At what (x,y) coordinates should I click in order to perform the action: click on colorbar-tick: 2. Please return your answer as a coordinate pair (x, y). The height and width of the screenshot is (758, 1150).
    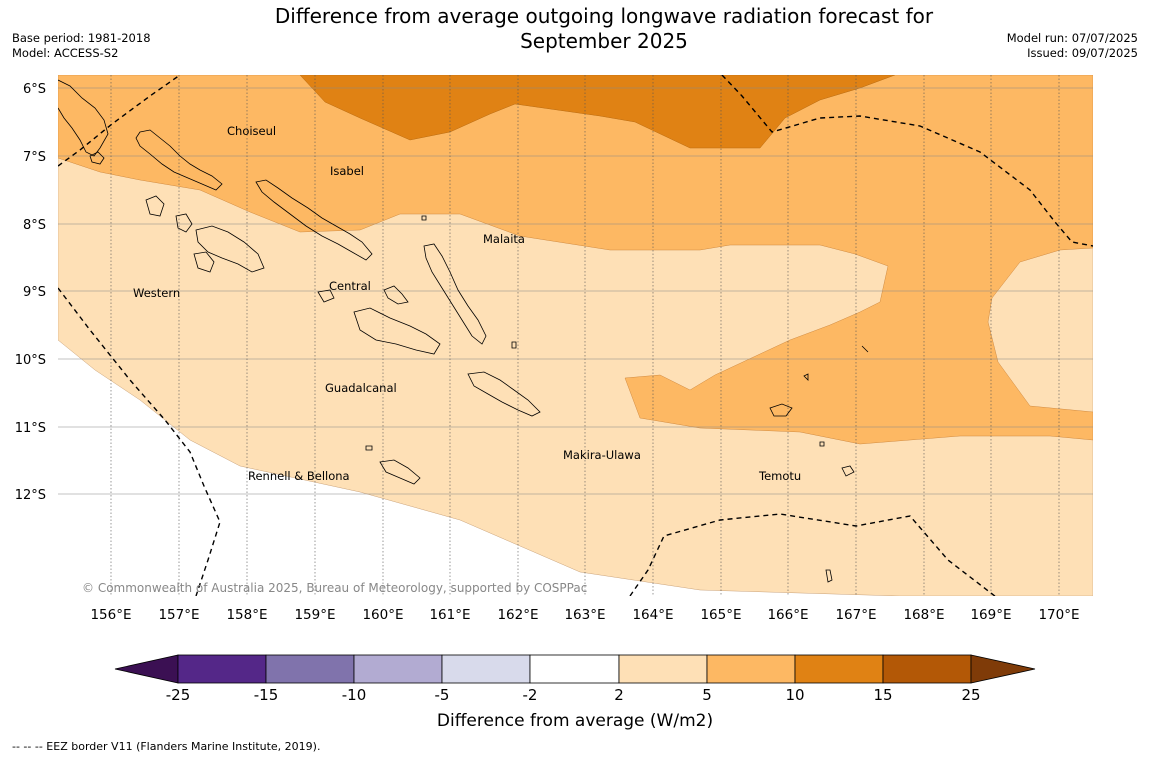
    Looking at the image, I should click on (619, 695).